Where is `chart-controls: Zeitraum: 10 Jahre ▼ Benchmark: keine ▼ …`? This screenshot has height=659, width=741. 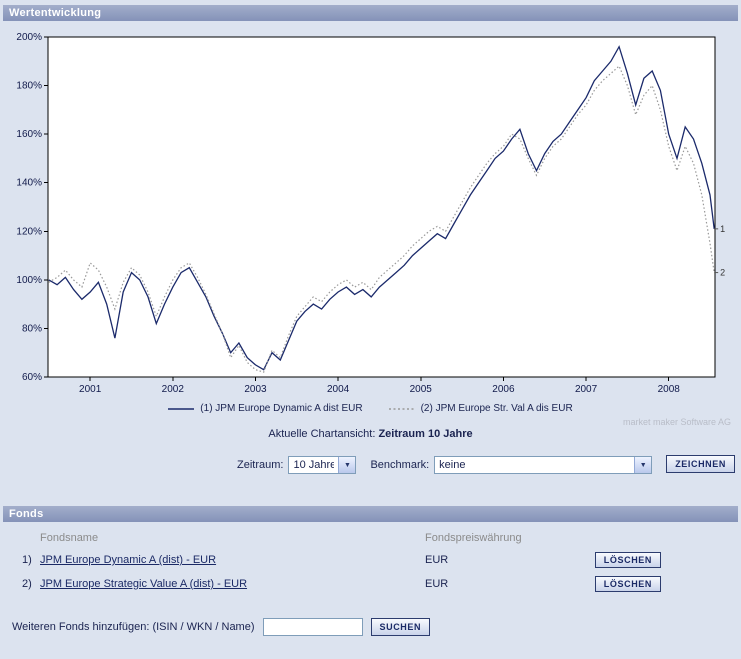
chart-controls: Zeitraum: 10 Jahre ▼ Benchmark: keine ▼ … is located at coordinates (370, 465).